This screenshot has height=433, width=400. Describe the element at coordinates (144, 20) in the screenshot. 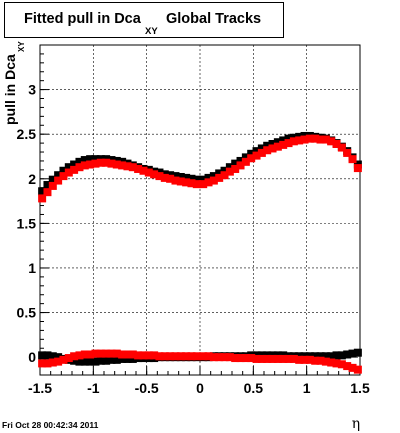

I see `title-box: Fitted pull in Dca XY Global Tracks` at that location.